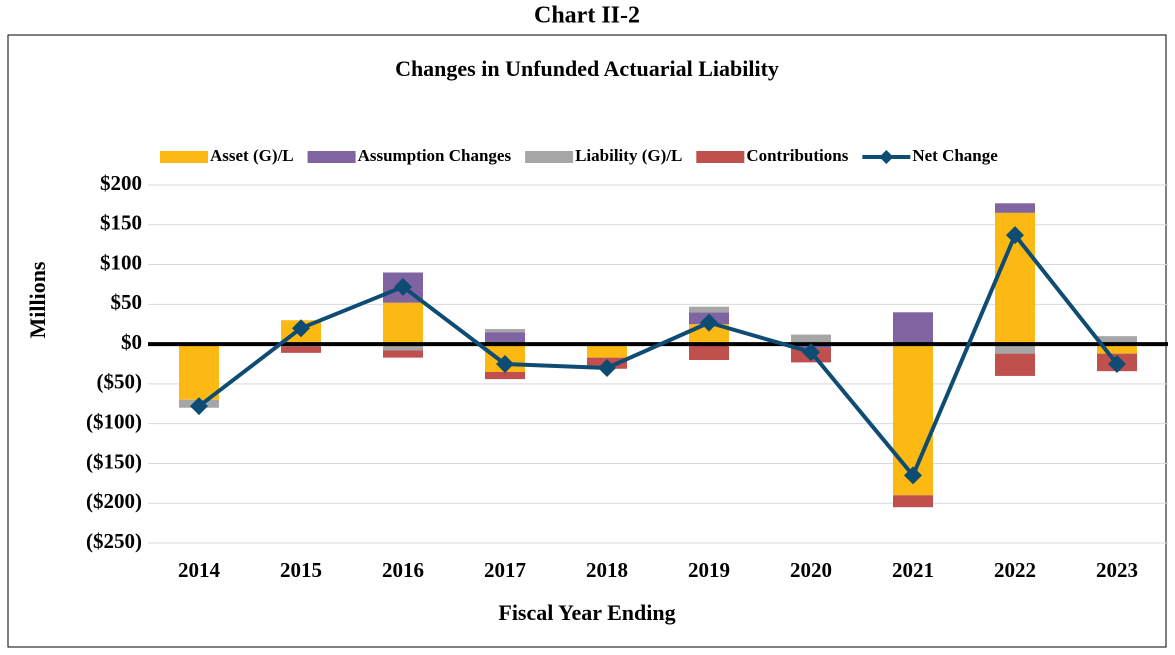  I want to click on chart-heading: Chart II-2, so click(587, 16).